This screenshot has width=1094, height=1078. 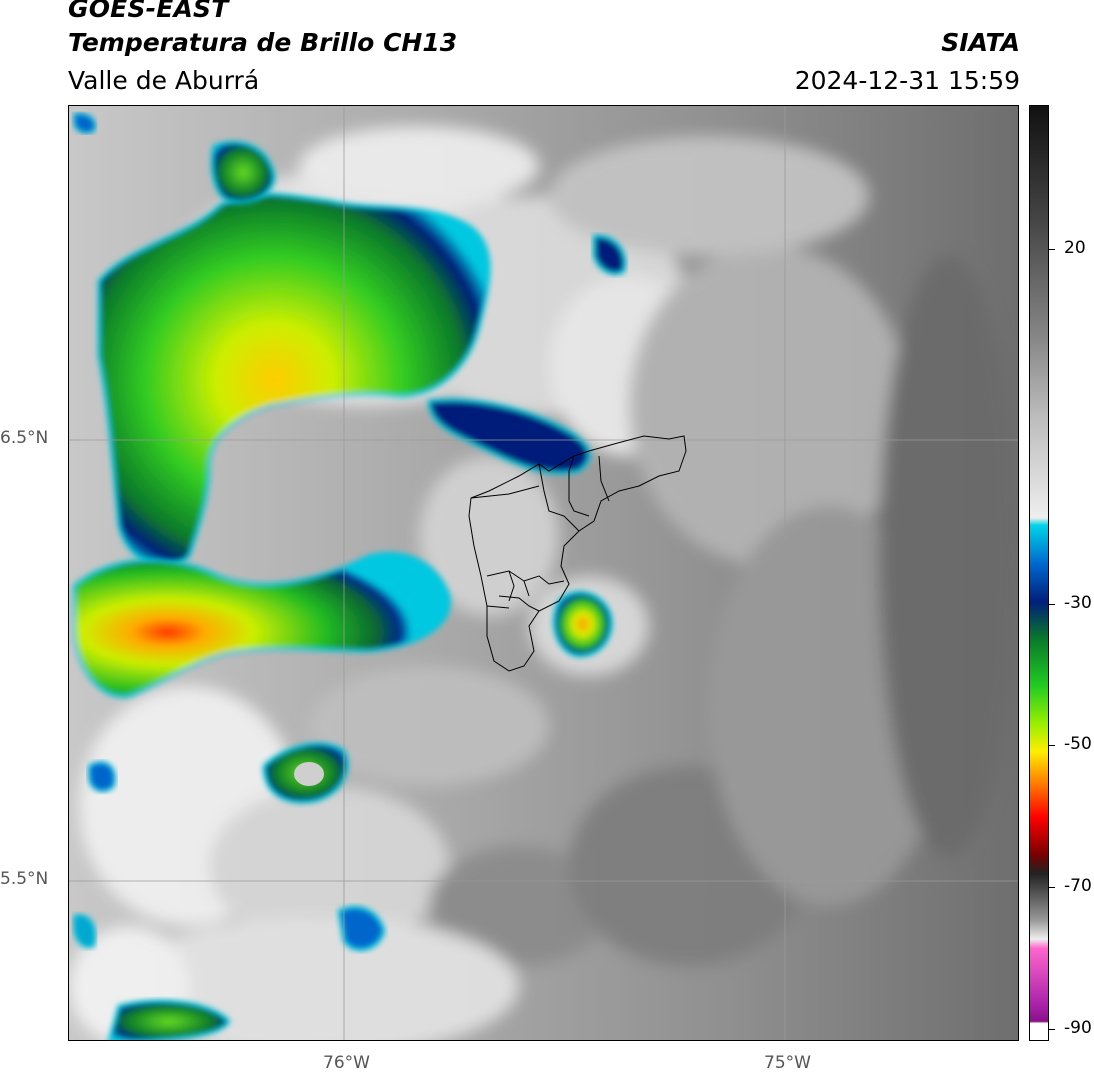 I want to click on colorbar-label: -90, so click(x=1078, y=1028).